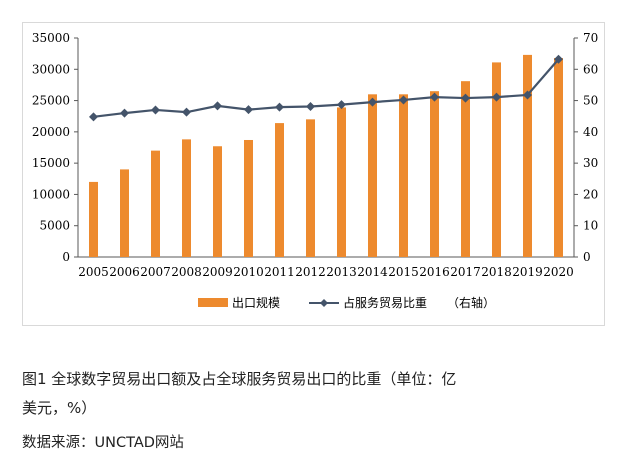 The image size is (640, 476). Describe the element at coordinates (385, 302) in the screenshot. I see `legend-label-line: 占服务贸易比重` at that location.